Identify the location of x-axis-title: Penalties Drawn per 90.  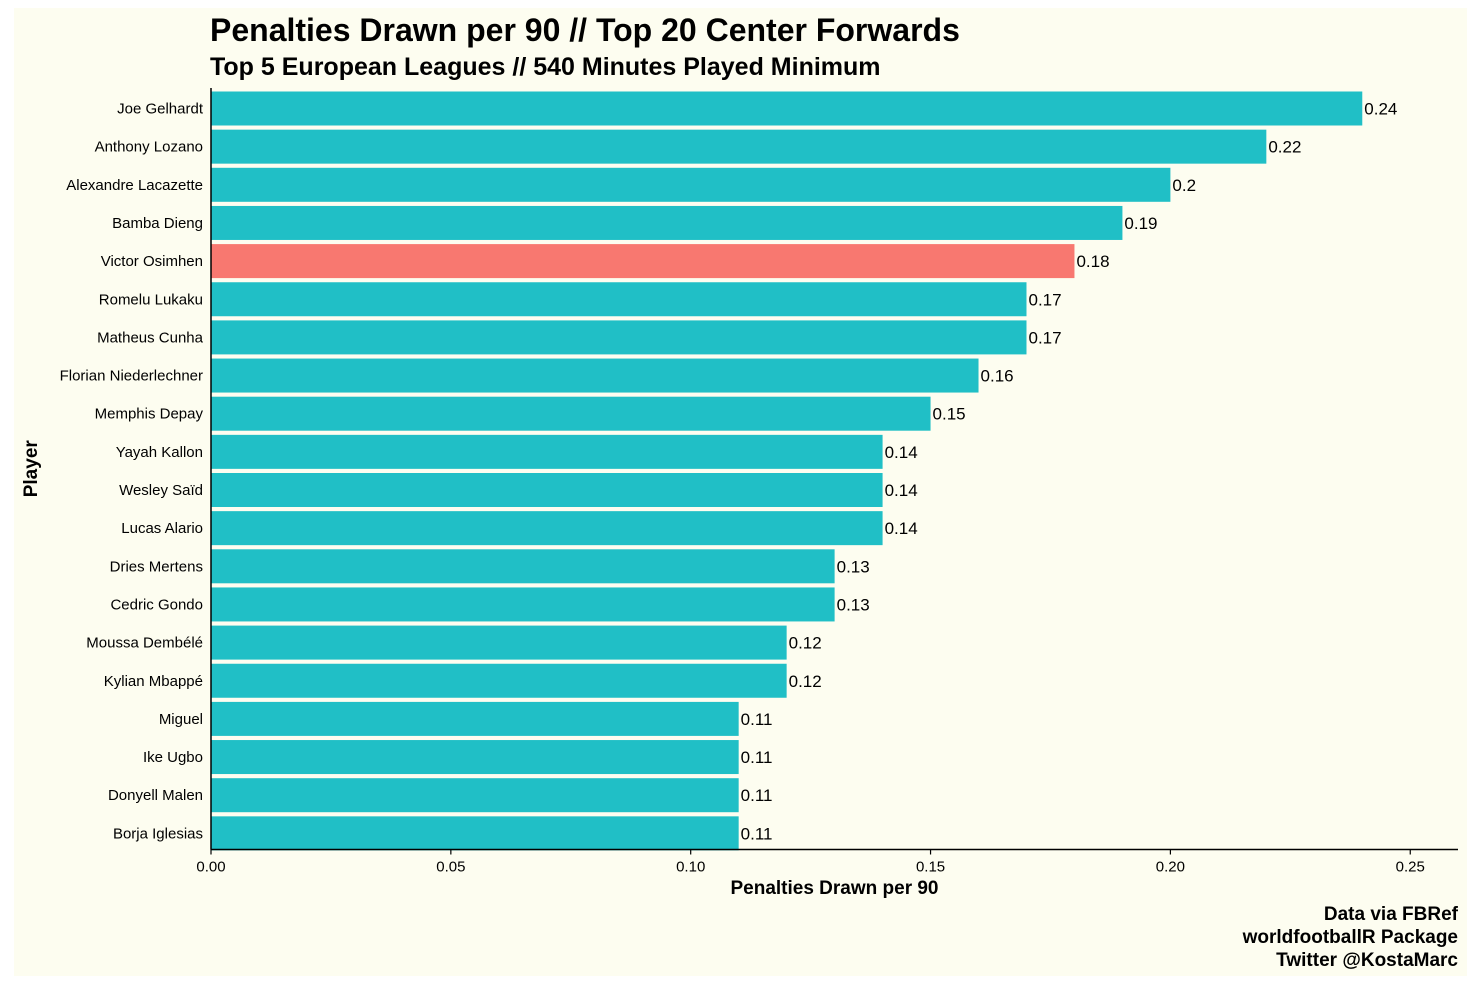
(834, 888).